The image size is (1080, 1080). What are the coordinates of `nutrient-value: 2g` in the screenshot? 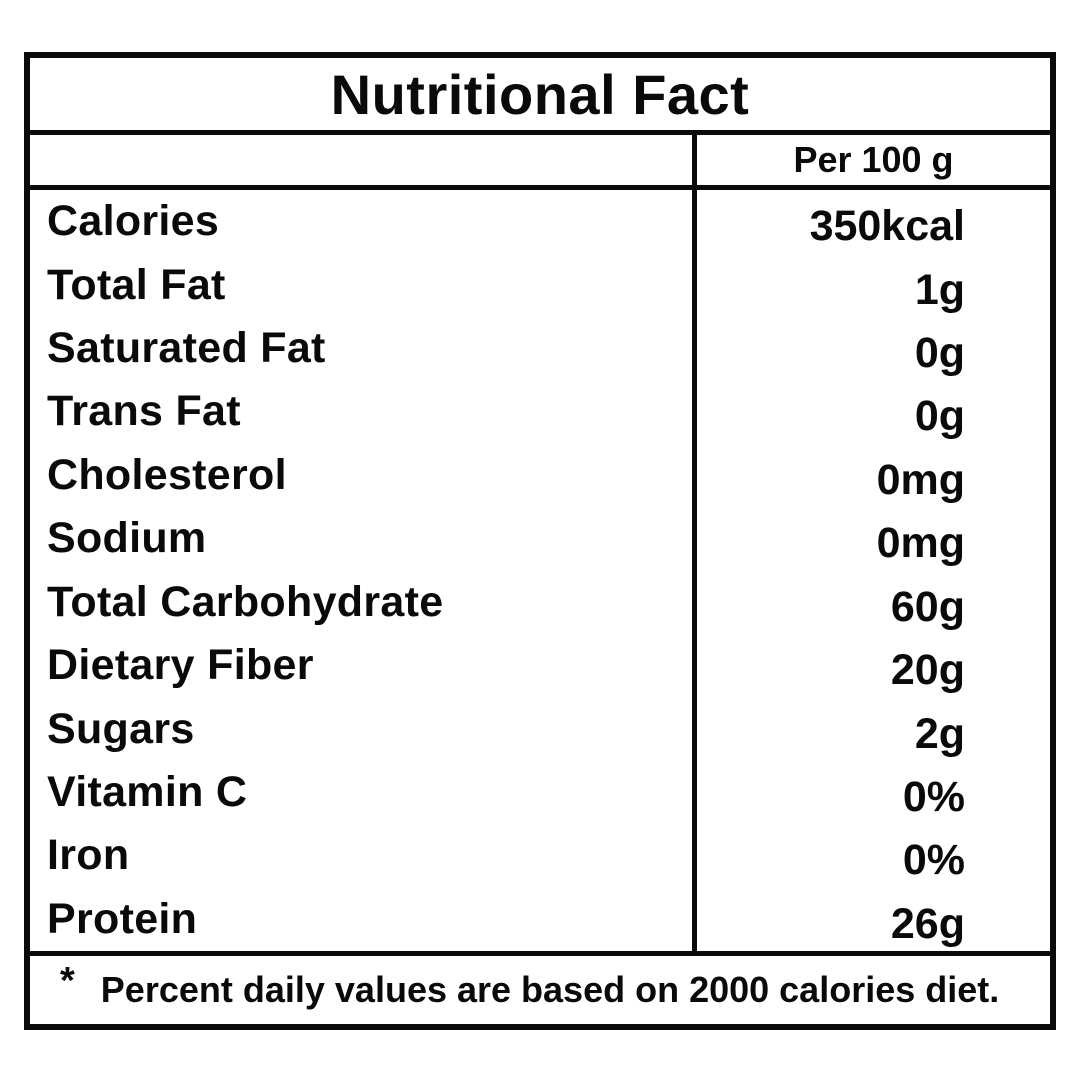 It's located at (939, 733).